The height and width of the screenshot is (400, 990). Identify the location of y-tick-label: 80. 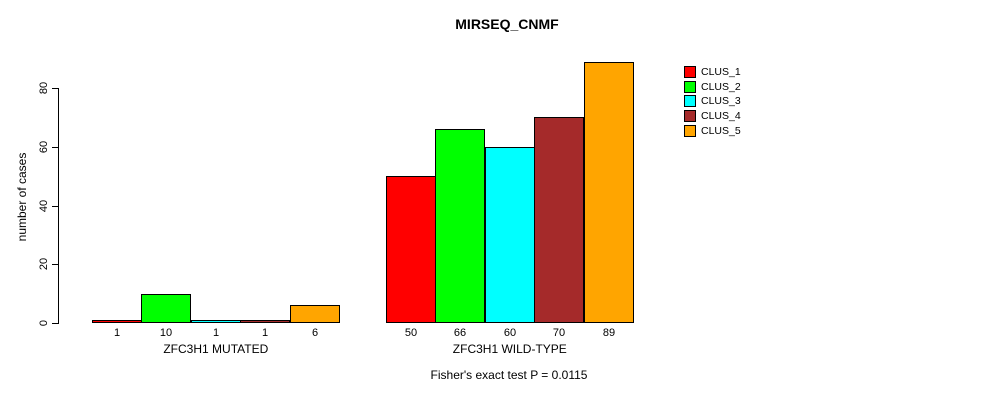
(44, 88).